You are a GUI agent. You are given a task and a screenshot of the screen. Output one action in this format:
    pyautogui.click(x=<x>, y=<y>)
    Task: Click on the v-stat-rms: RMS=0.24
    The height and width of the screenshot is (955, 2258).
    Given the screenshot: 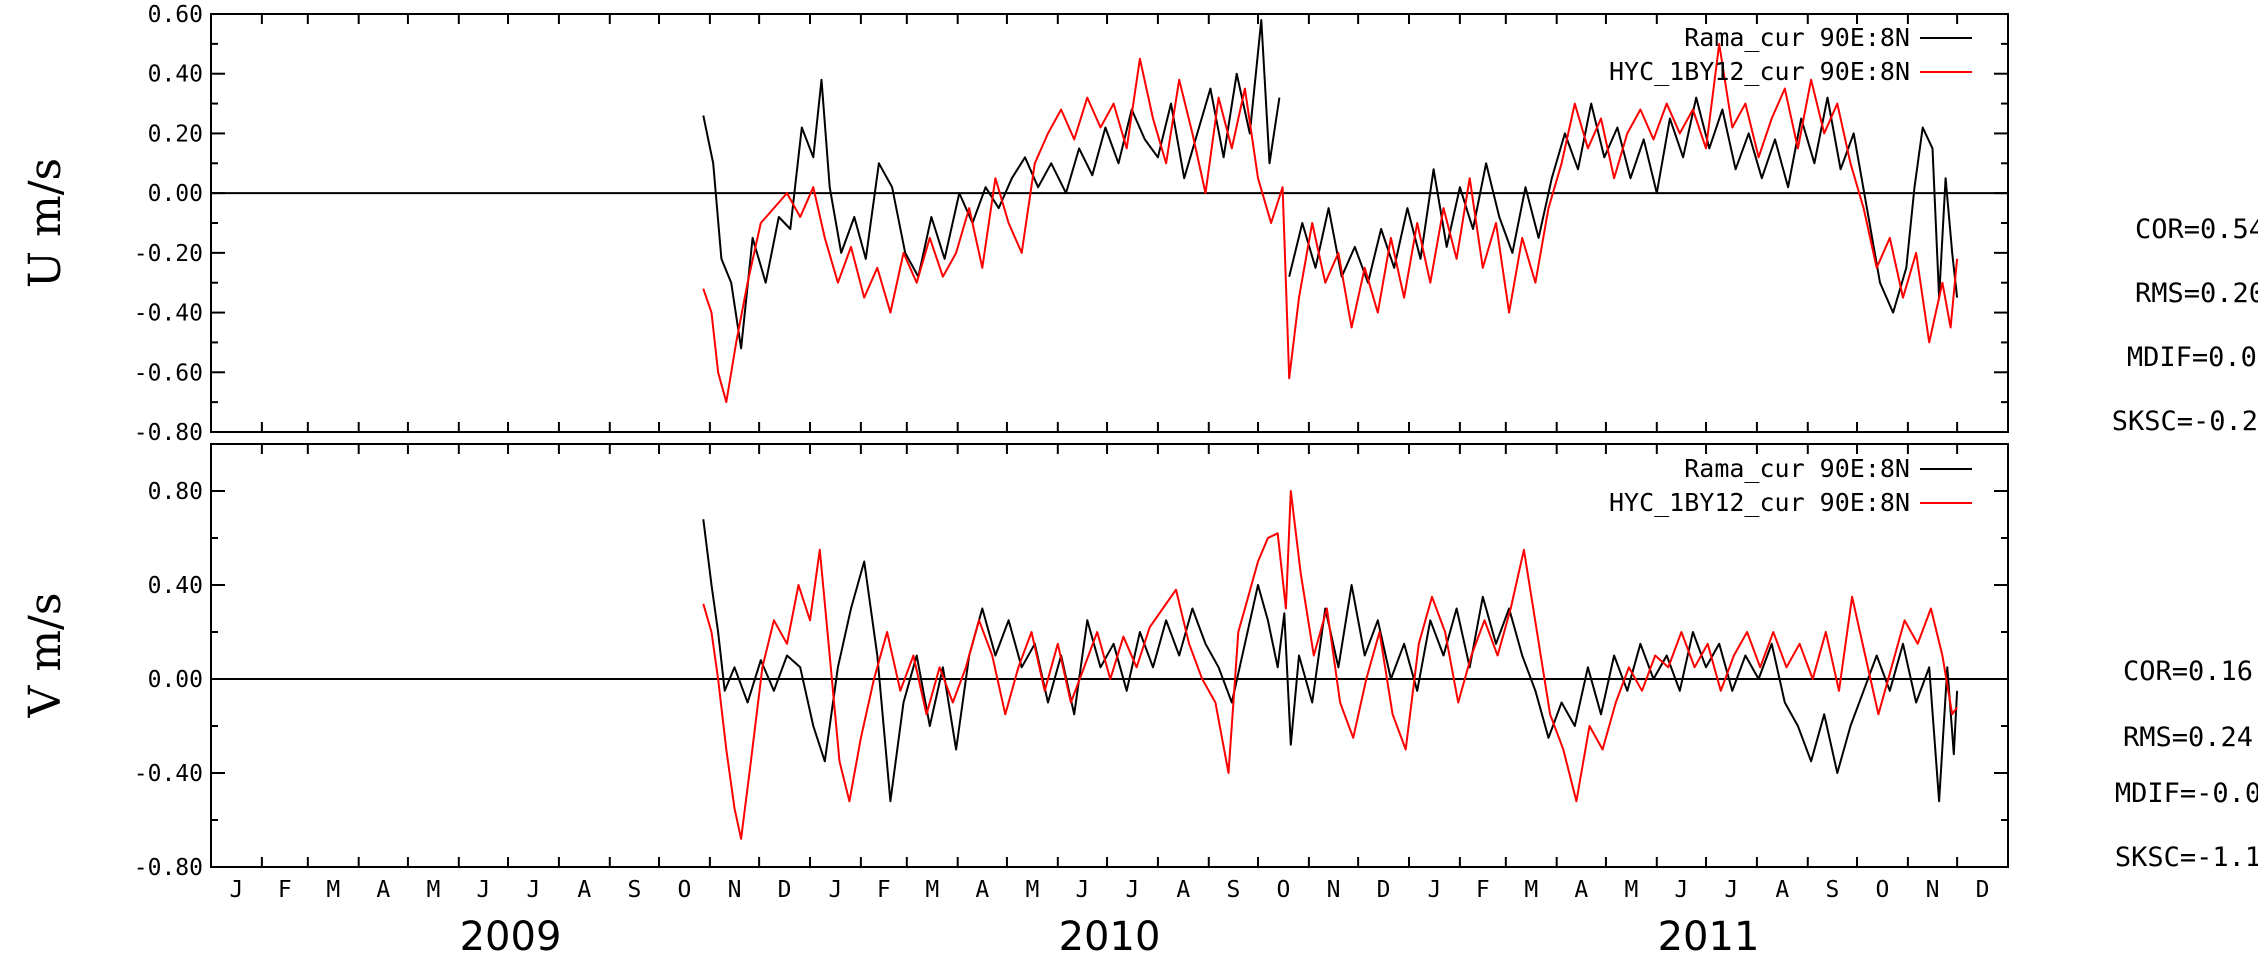 What is the action you would take?
    pyautogui.click(x=2188, y=737)
    